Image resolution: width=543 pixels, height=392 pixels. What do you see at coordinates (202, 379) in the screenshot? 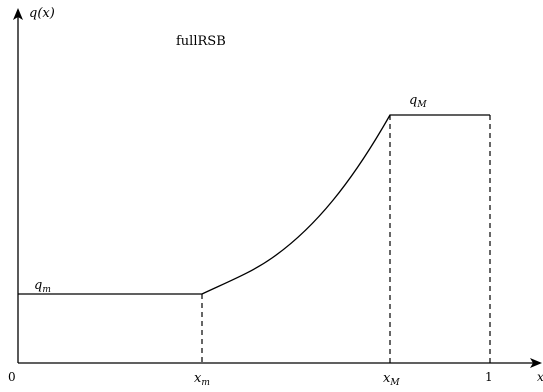
I see `tick-xm: xm` at bounding box center [202, 379].